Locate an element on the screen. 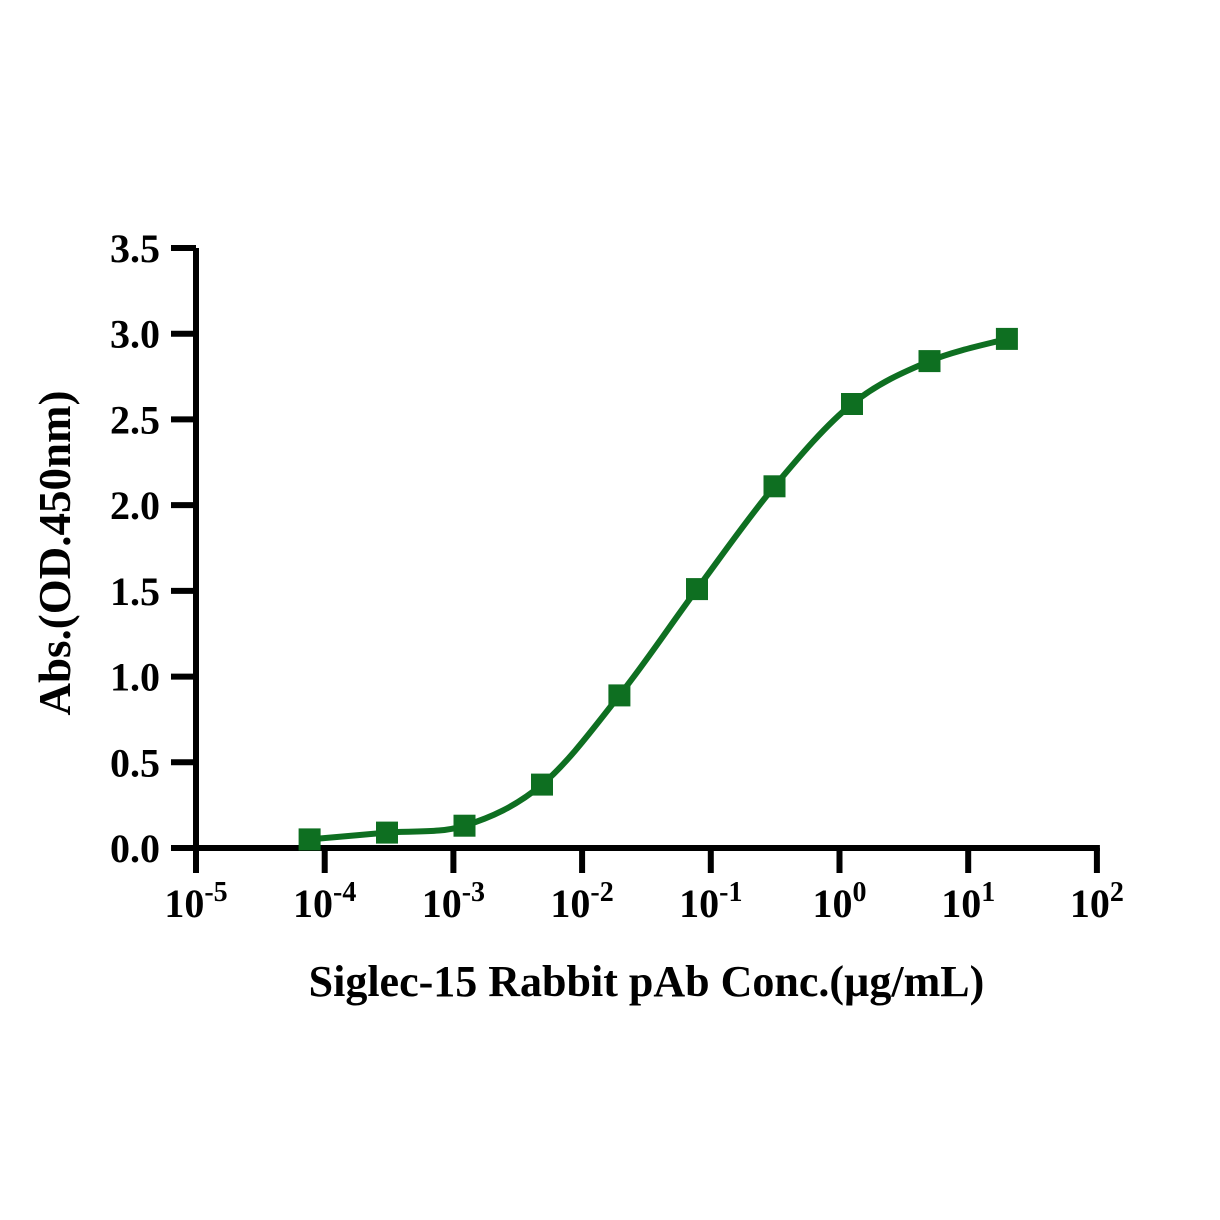  x-tick-label: 10¹ is located at coordinates (968, 901).